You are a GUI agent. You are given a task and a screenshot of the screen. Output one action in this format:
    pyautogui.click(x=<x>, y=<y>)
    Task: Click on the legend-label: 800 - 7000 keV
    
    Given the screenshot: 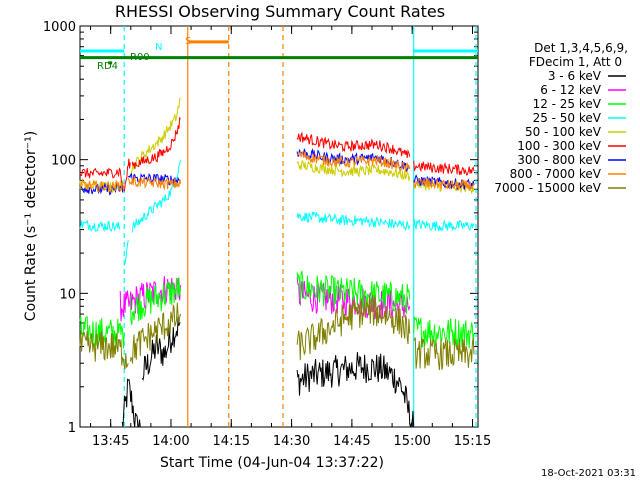 What is the action you would take?
    pyautogui.click(x=556, y=174)
    